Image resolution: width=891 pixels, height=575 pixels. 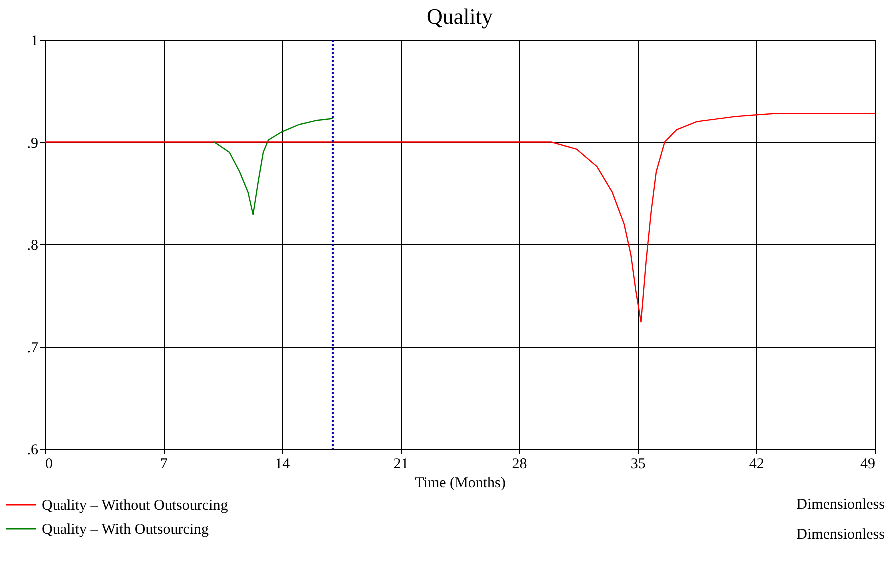 What do you see at coordinates (401, 464) in the screenshot?
I see `x-tick-label: 21` at bounding box center [401, 464].